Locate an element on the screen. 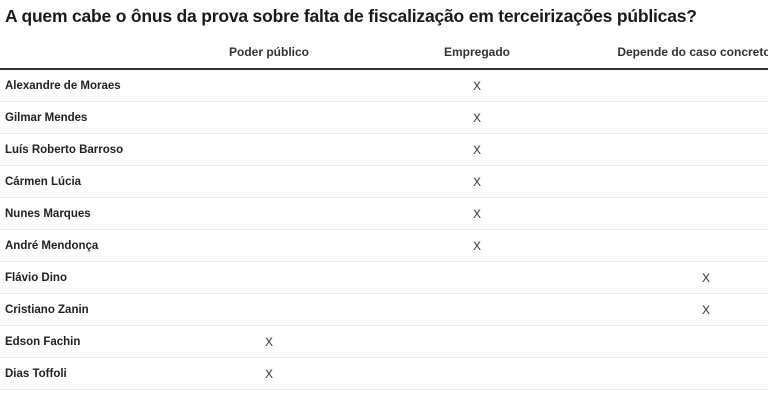 The width and height of the screenshot is (768, 417). table-row: Gilmar Mendes X is located at coordinates (384, 117).